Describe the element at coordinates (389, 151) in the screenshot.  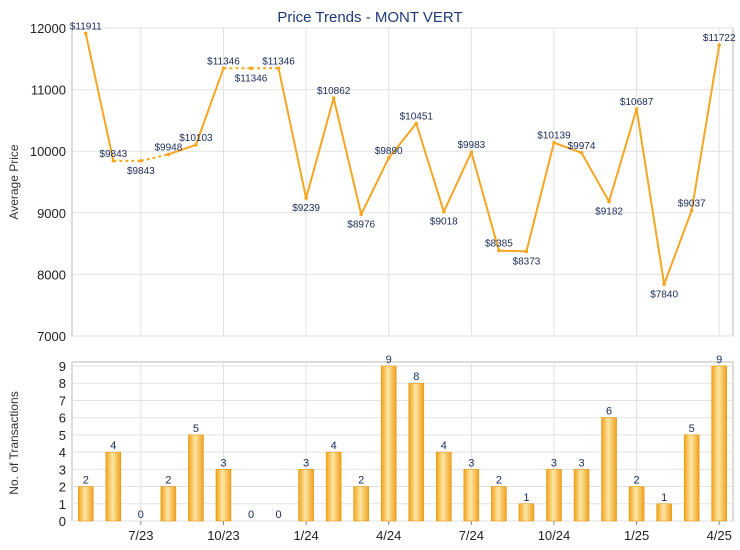
I see `price-data-label: $9890` at that location.